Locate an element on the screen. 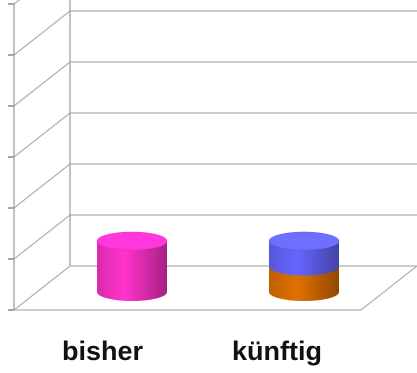  category-label-kunftig: künftig is located at coordinates (277, 351).